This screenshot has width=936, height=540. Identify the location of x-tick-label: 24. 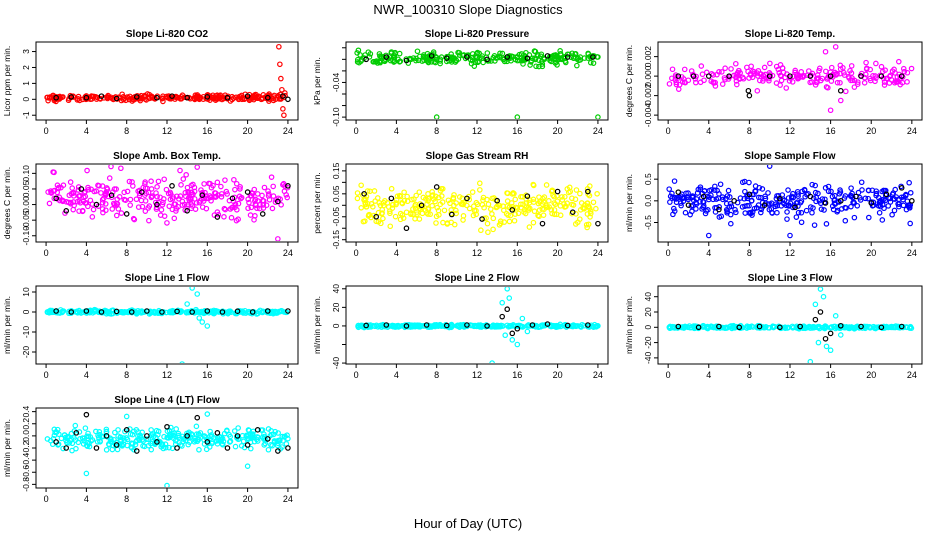
(598, 375).